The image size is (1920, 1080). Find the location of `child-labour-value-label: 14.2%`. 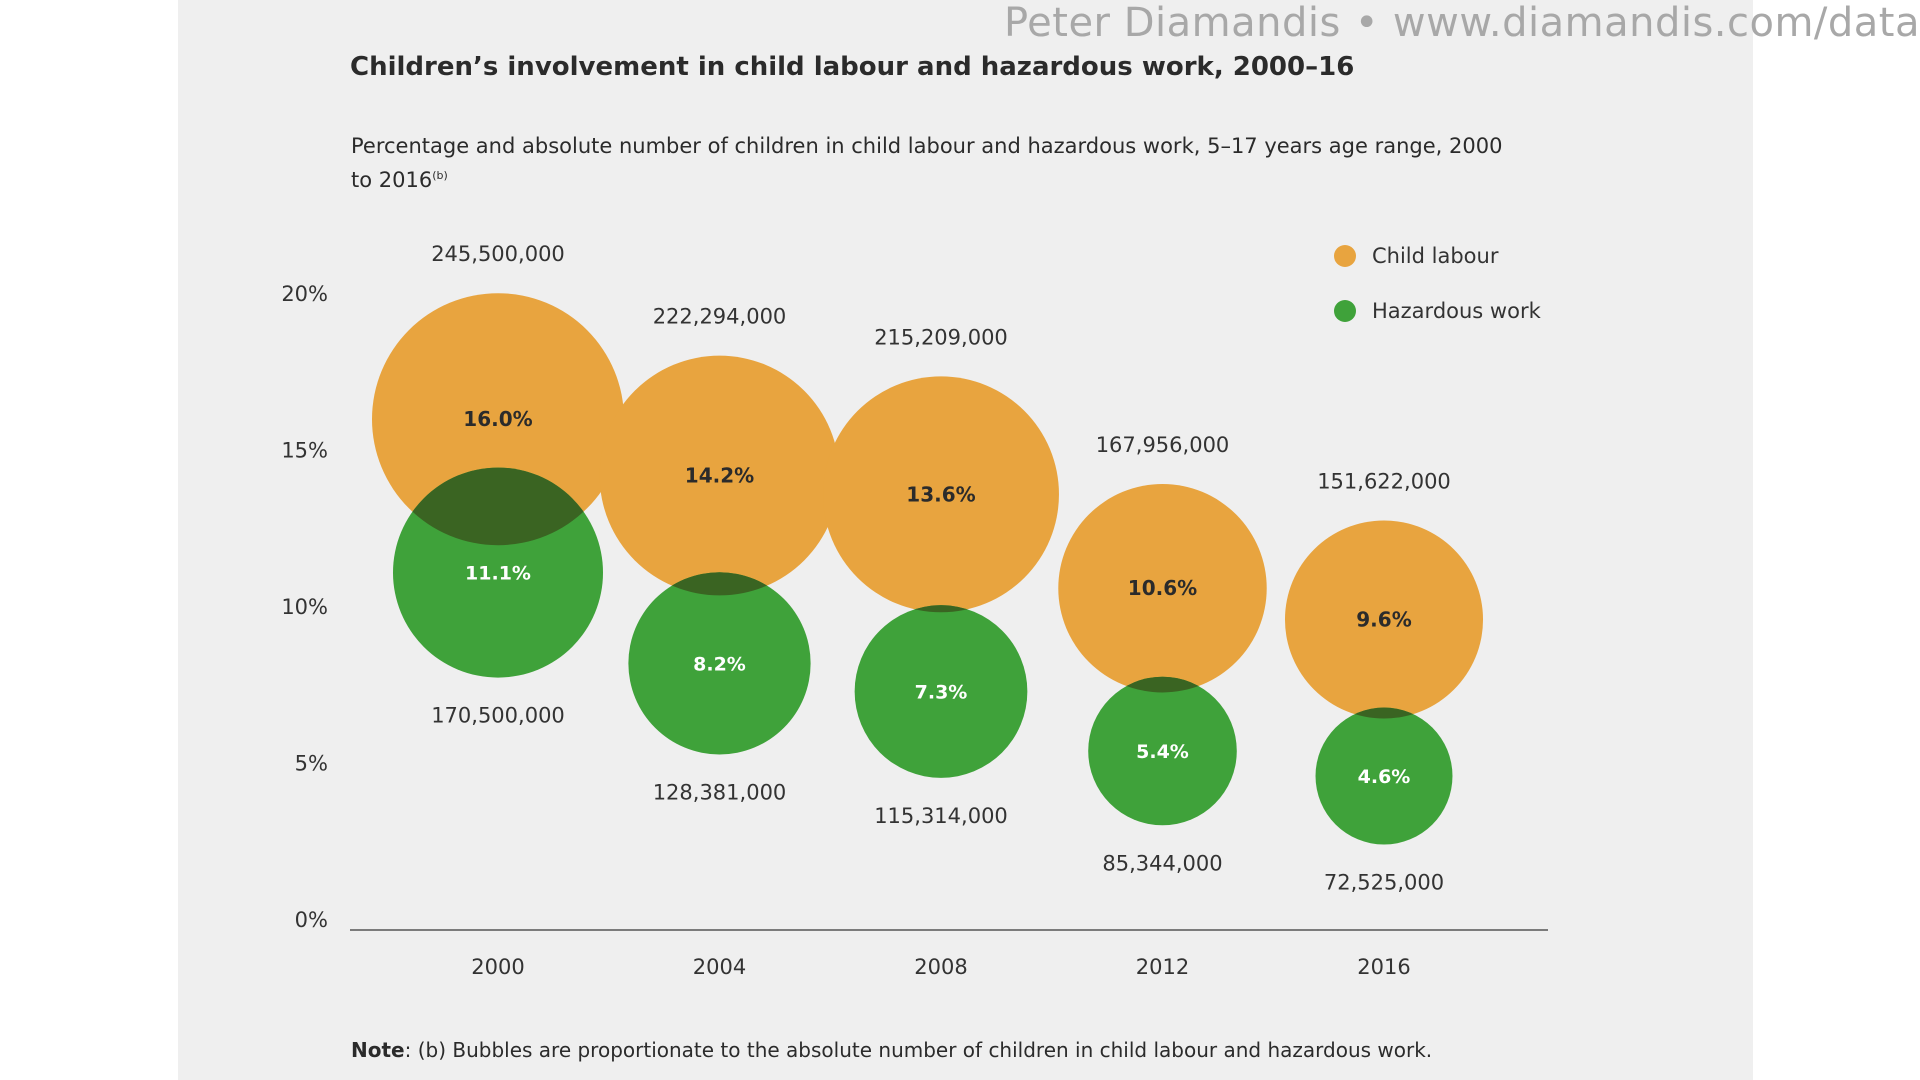

child-labour-value-label: 14.2% is located at coordinates (719, 476).